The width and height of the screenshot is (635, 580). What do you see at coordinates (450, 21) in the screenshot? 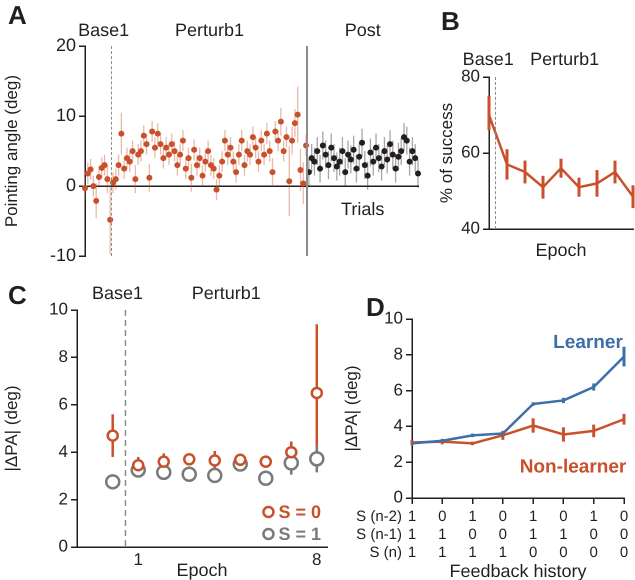
I see `chart-title: B` at bounding box center [450, 21].